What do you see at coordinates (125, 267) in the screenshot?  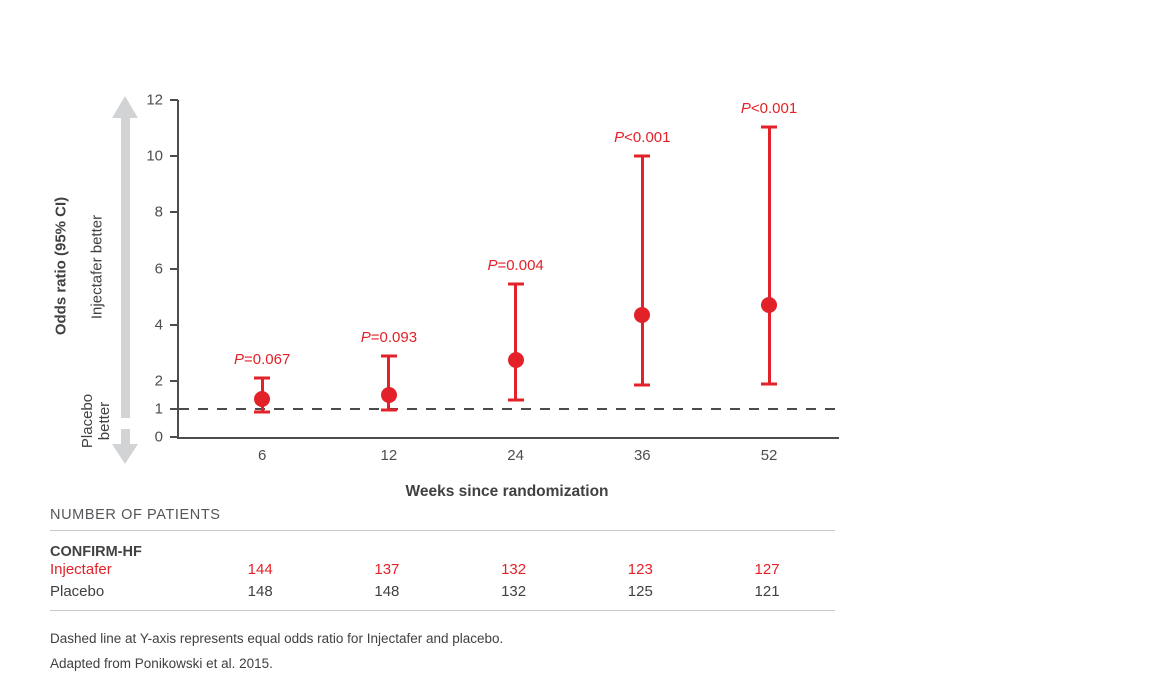 I see `arrow-up-shaft` at bounding box center [125, 267].